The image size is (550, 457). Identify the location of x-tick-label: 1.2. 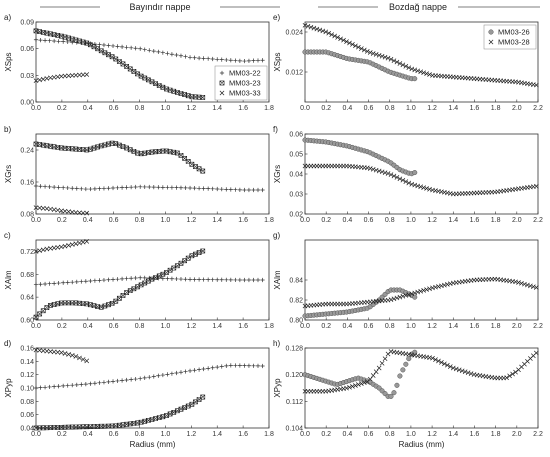
(432, 220).